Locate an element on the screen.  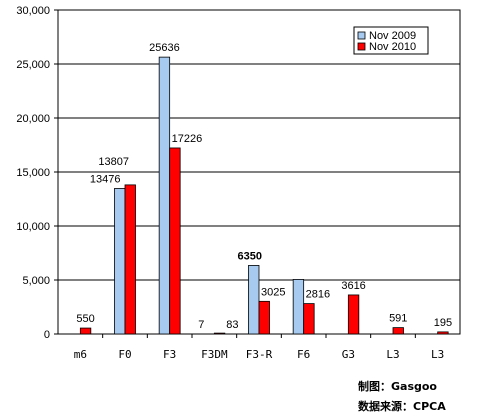
legend-label: Nov 2010 is located at coordinates (392, 47).